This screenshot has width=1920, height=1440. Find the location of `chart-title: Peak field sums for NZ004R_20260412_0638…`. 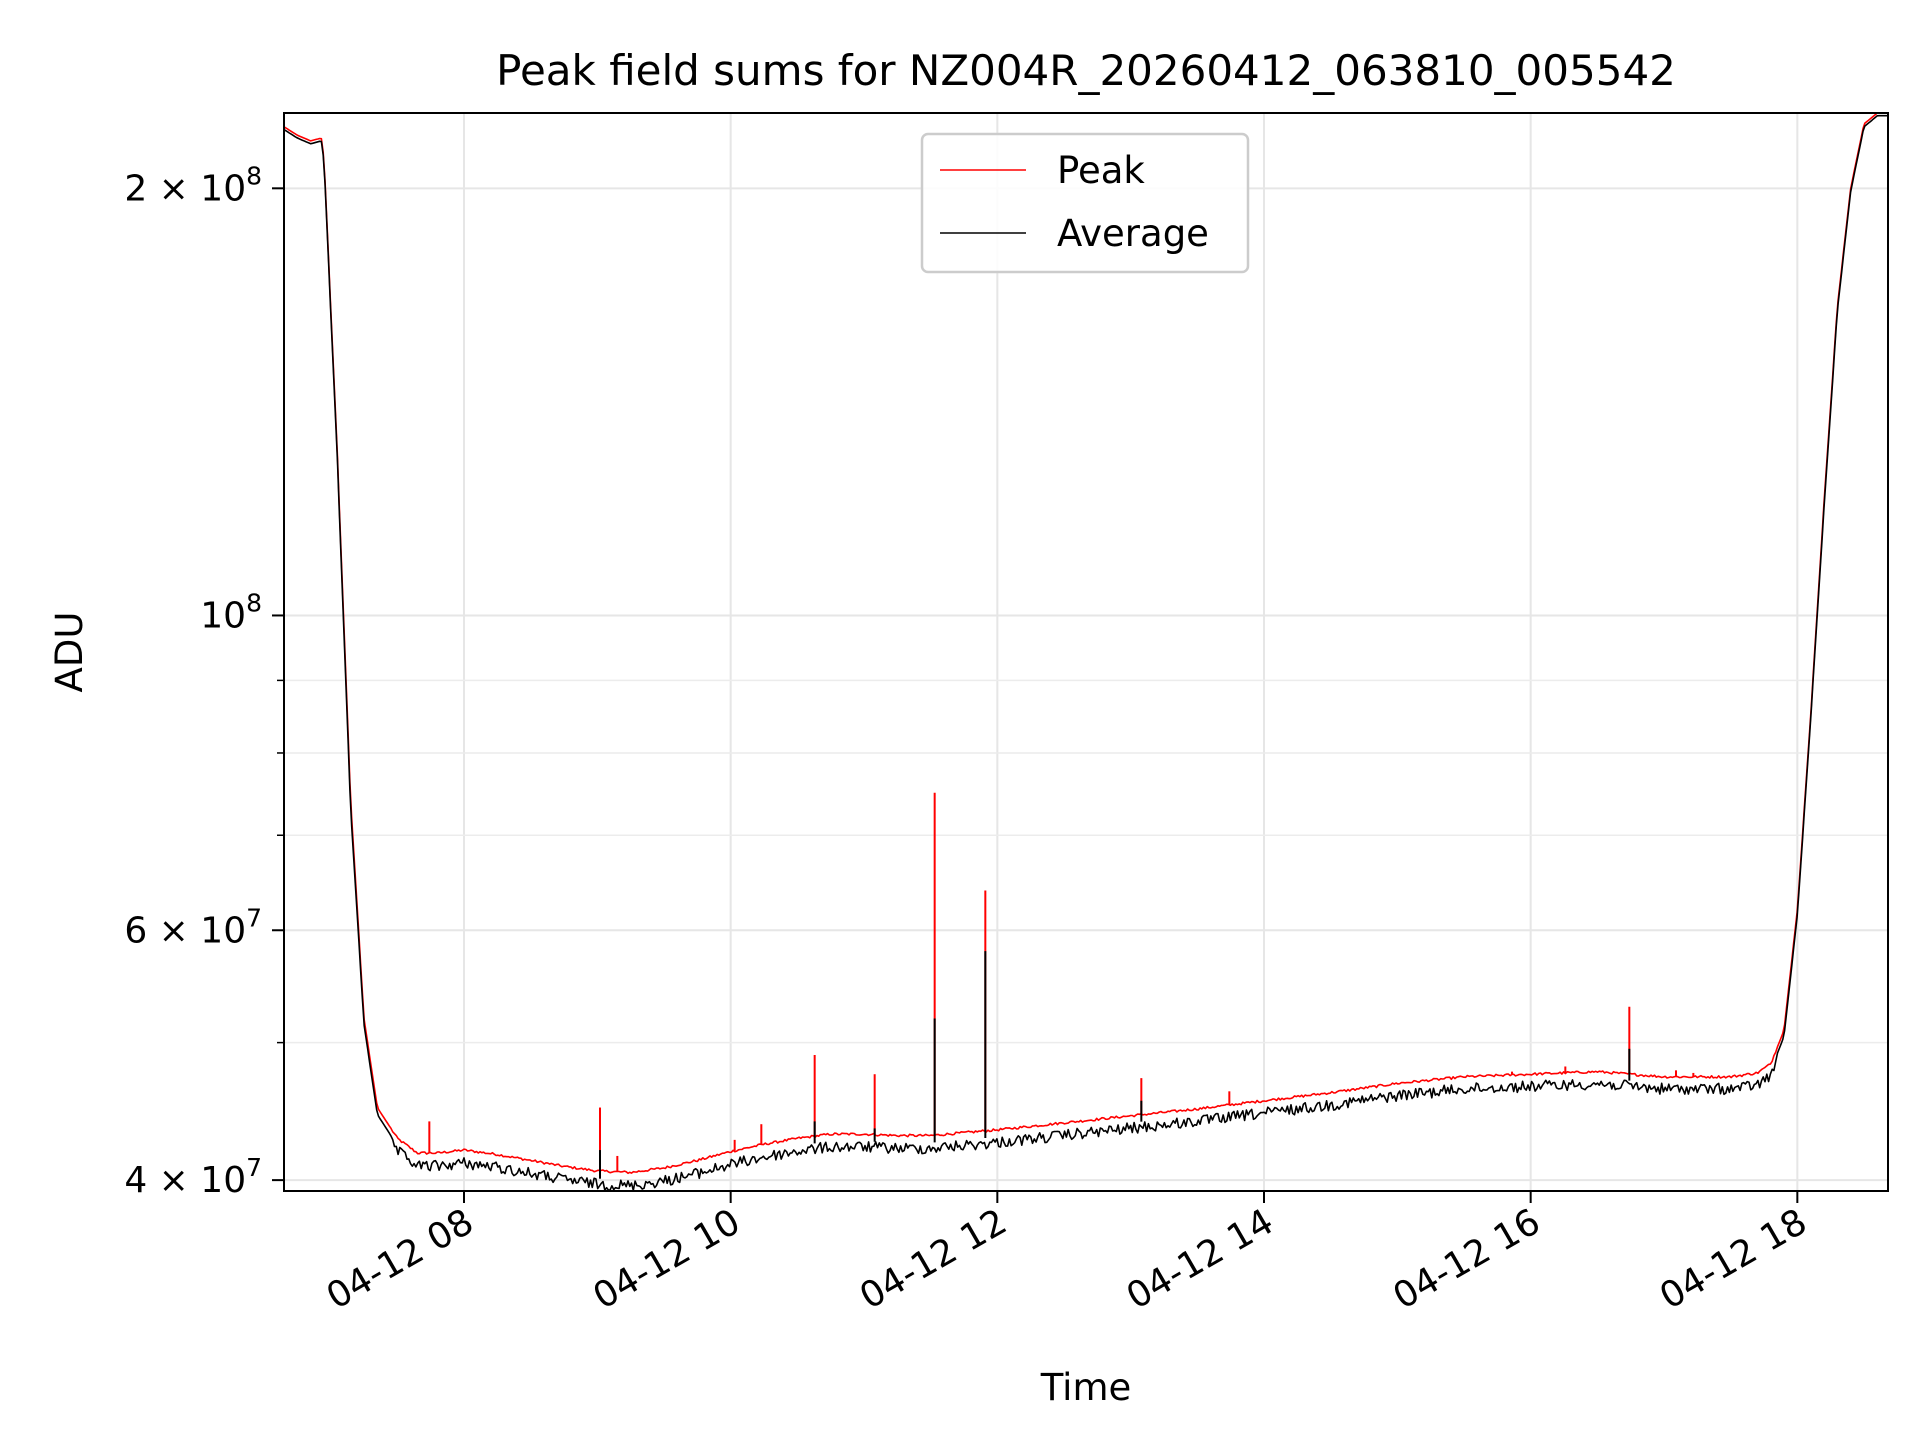

chart-title: Peak field sums for NZ004R_20260412_0638… is located at coordinates (1086, 70).